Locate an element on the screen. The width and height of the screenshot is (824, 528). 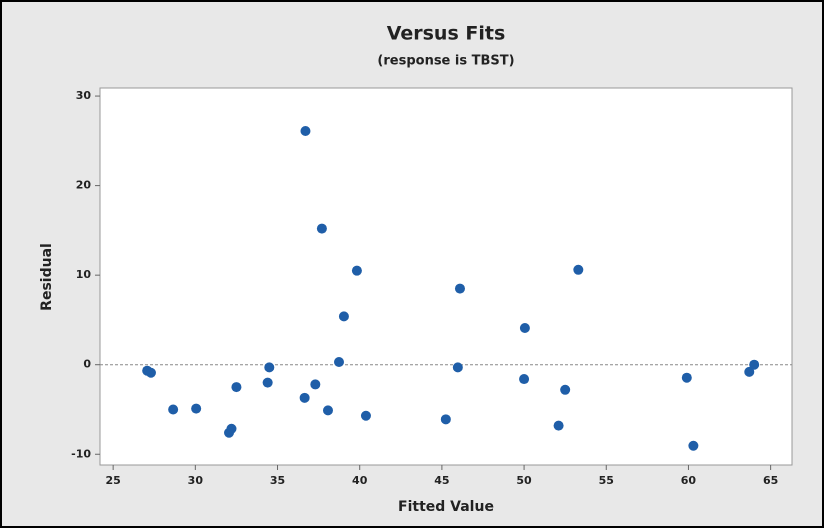
x-tick-label: 65 is located at coordinates (770, 480).